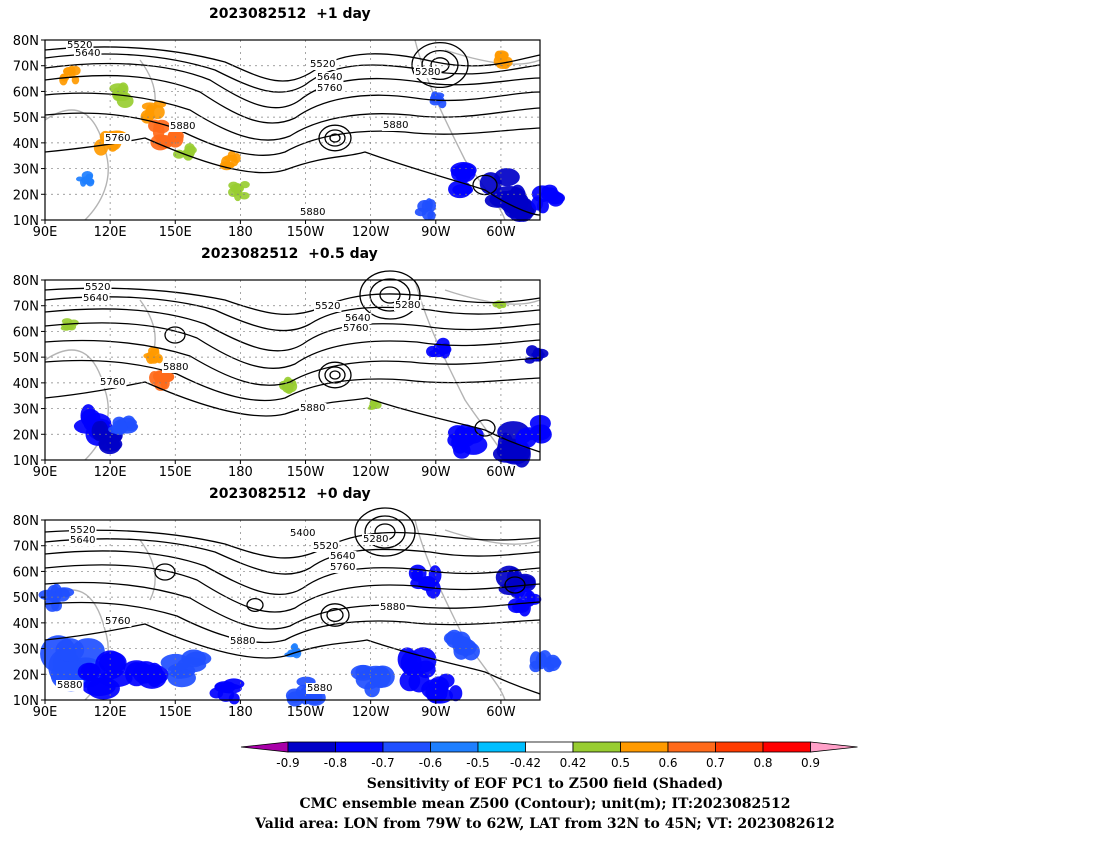 The height and width of the screenshot is (850, 1100). Describe the element at coordinates (110, 232) in the screenshot. I see `lon-tick-label: 120E` at that location.